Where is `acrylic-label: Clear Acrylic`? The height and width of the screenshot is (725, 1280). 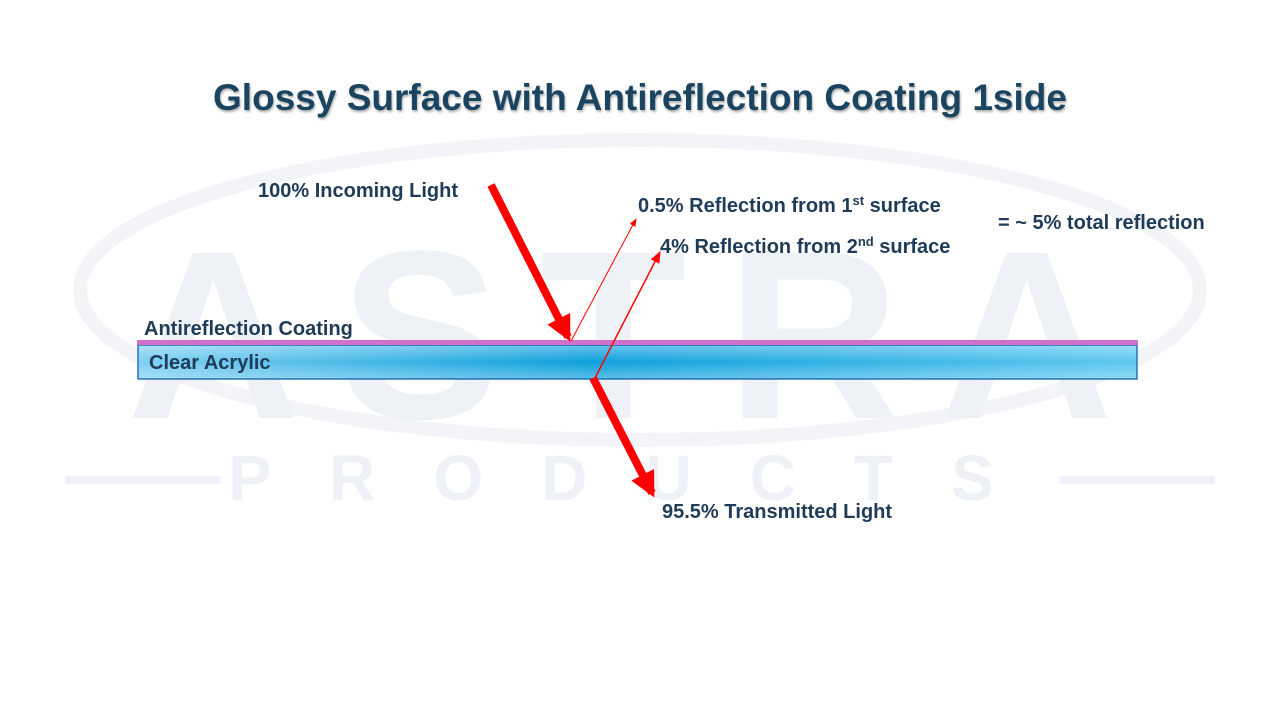 acrylic-label: Clear Acrylic is located at coordinates (210, 363).